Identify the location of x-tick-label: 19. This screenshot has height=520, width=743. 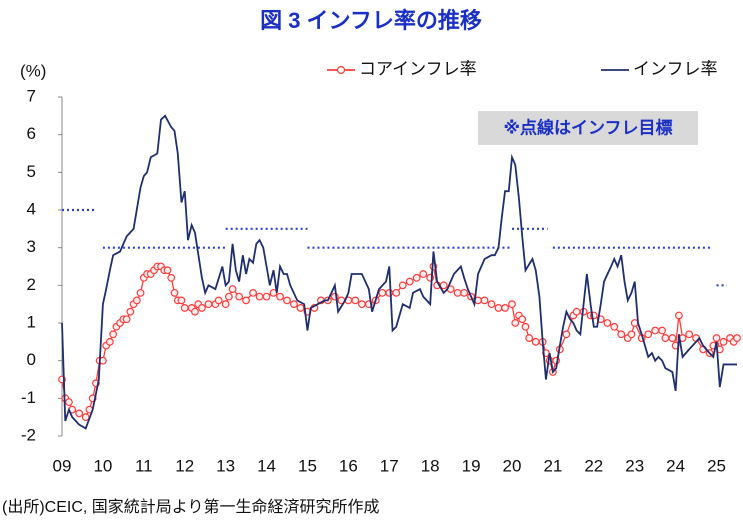
(471, 465).